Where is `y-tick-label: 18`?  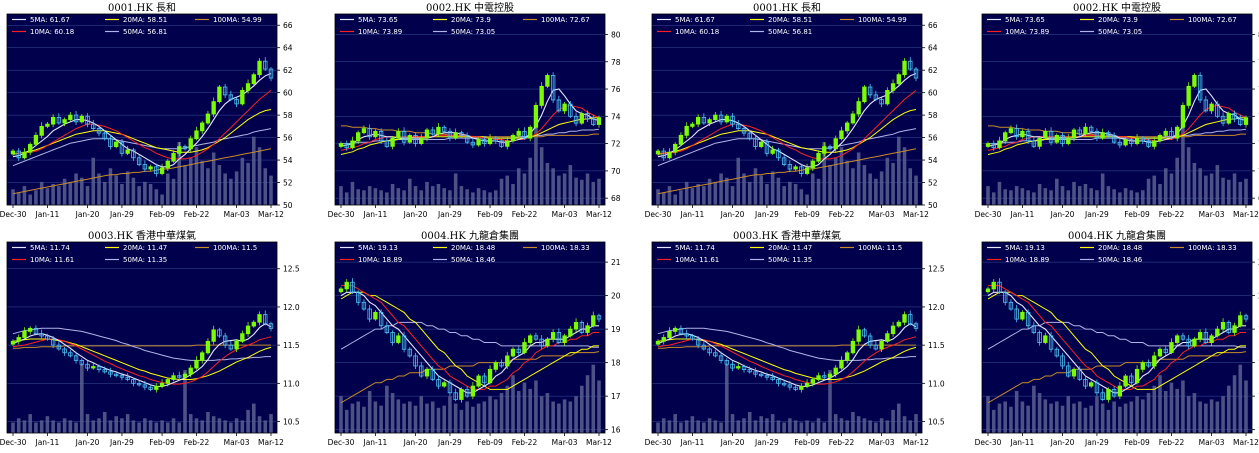
y-tick-label: 18 is located at coordinates (616, 363).